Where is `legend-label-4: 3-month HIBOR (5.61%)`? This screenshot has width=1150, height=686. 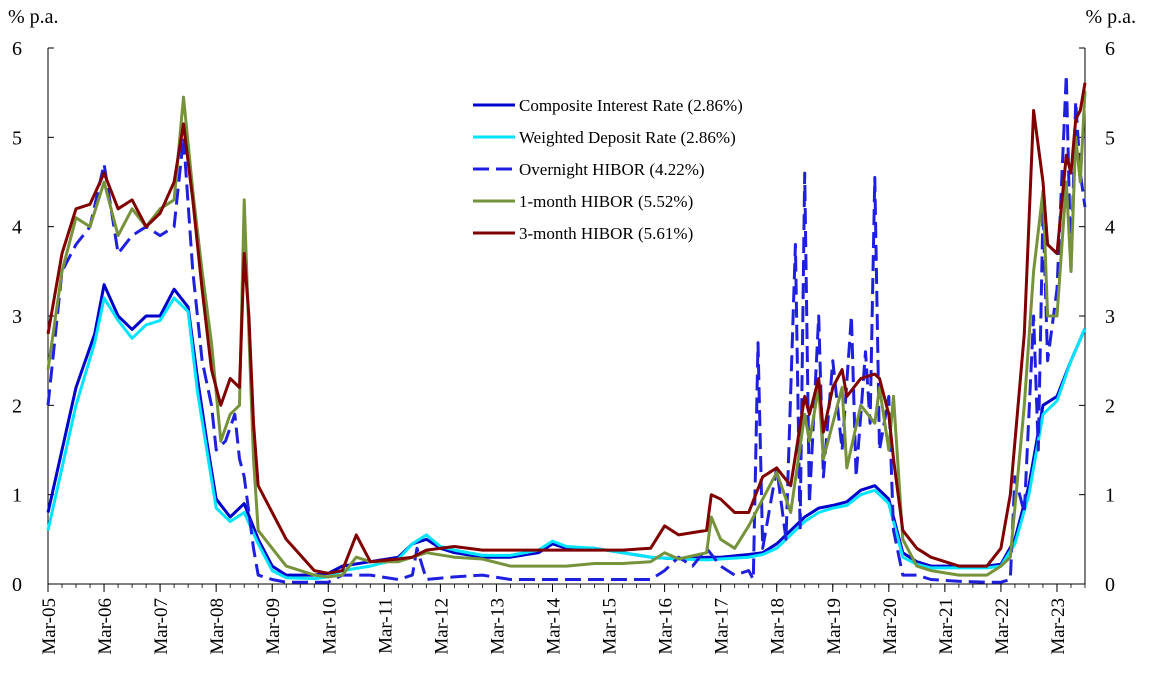 legend-label-4: 3-month HIBOR (5.61%) is located at coordinates (606, 233).